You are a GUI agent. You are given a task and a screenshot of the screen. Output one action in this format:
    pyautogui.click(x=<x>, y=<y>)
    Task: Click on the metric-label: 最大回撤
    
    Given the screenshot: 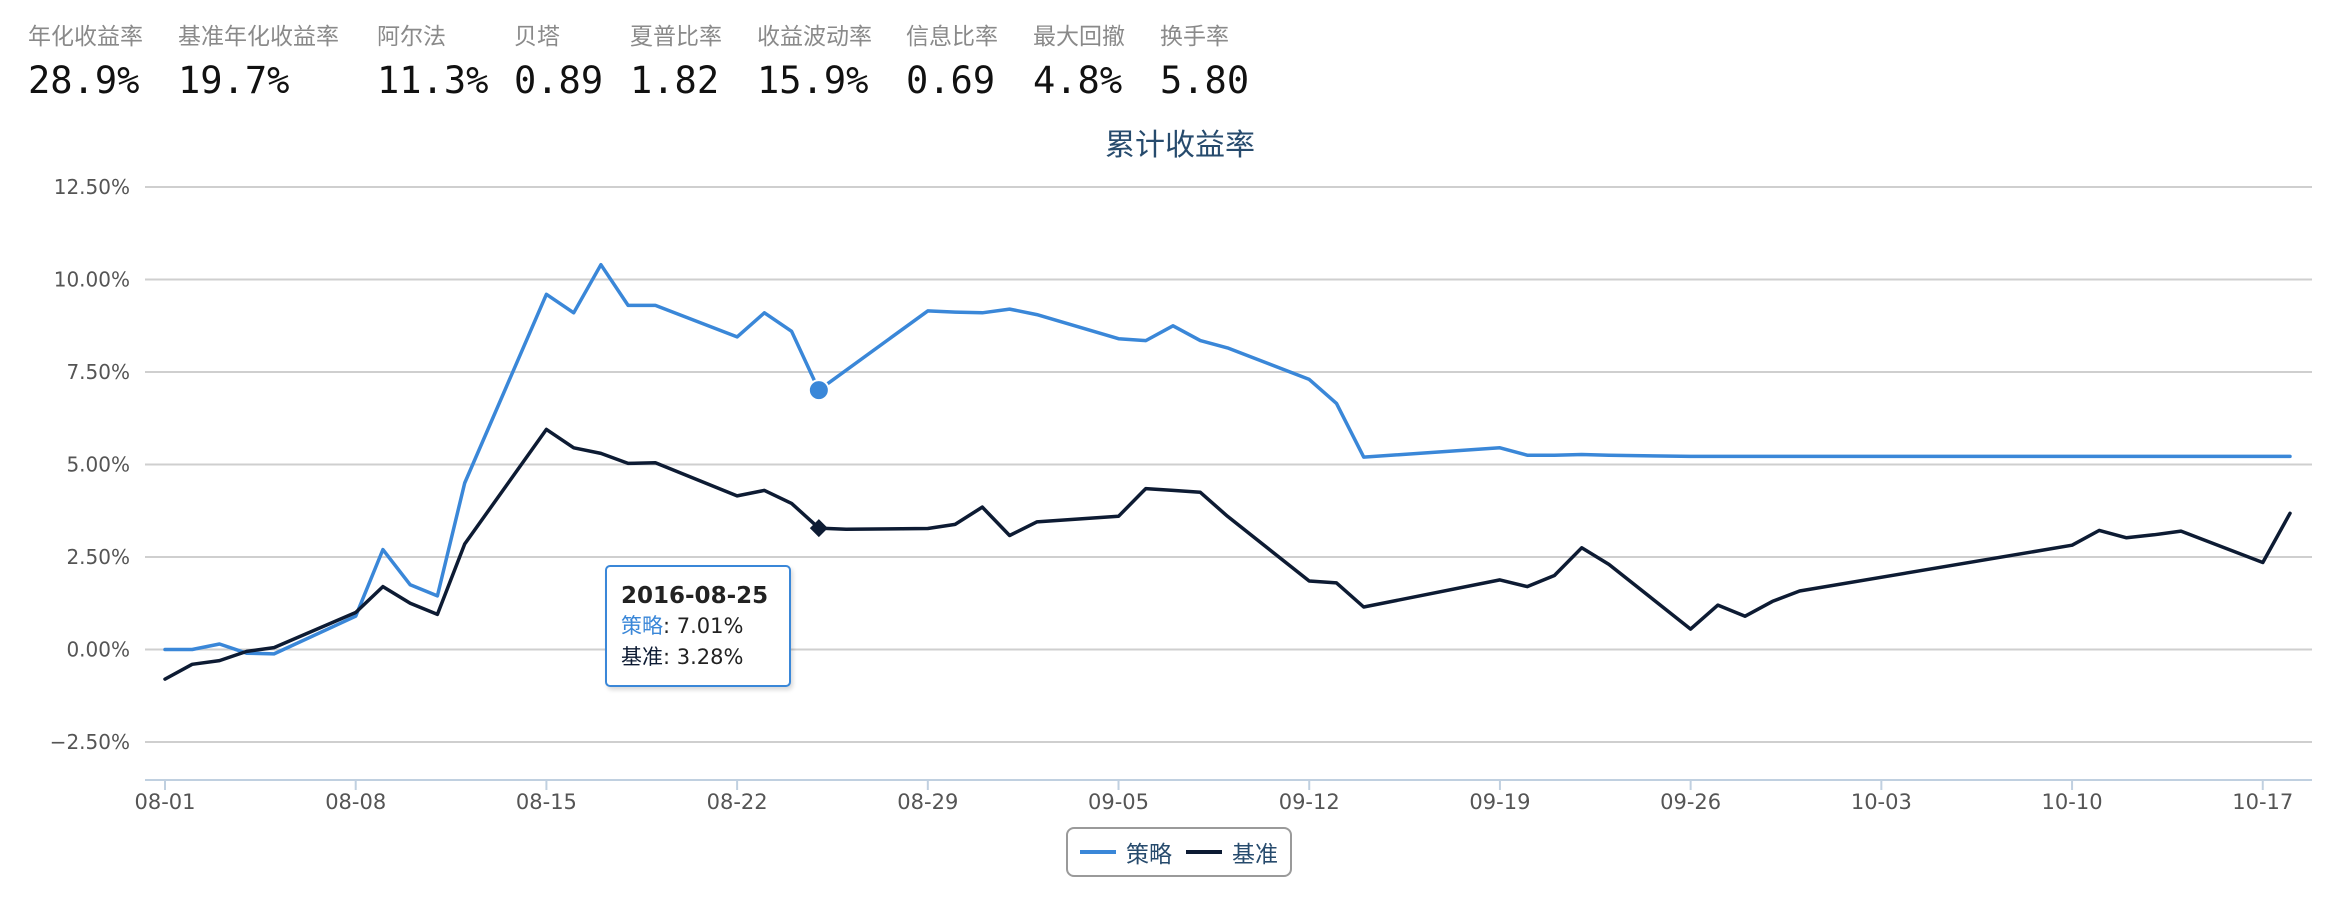 What is the action you would take?
    pyautogui.click(x=1079, y=37)
    